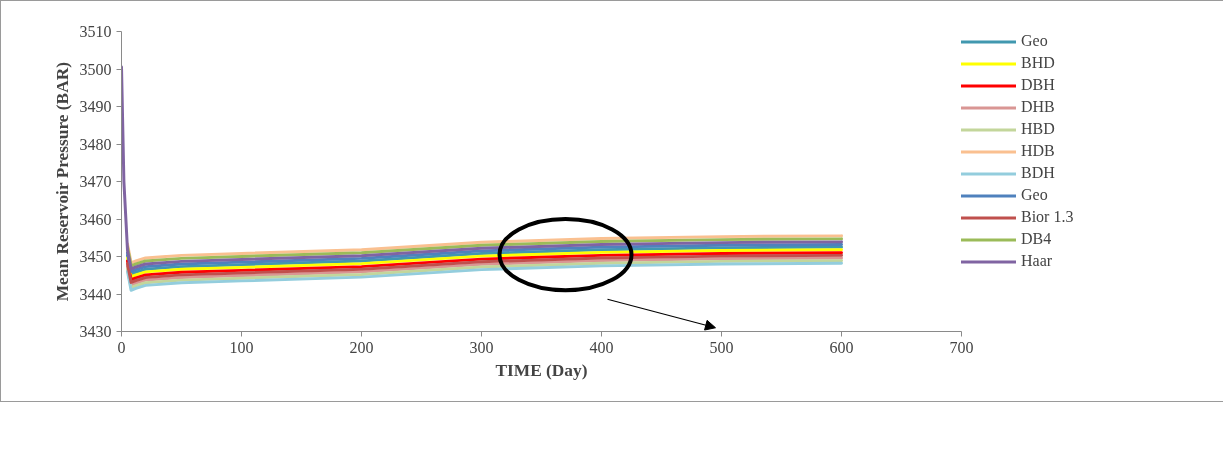 The width and height of the screenshot is (1223, 468). What do you see at coordinates (95, 256) in the screenshot?
I see `y-tick-label: 3450` at bounding box center [95, 256].